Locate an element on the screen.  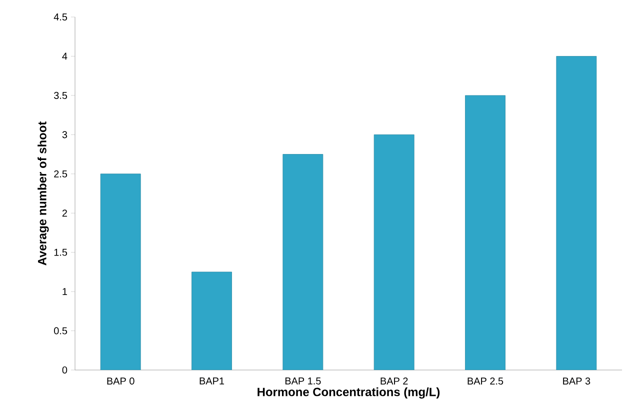
y-tick-label: 1.5 is located at coordinates (61, 252).